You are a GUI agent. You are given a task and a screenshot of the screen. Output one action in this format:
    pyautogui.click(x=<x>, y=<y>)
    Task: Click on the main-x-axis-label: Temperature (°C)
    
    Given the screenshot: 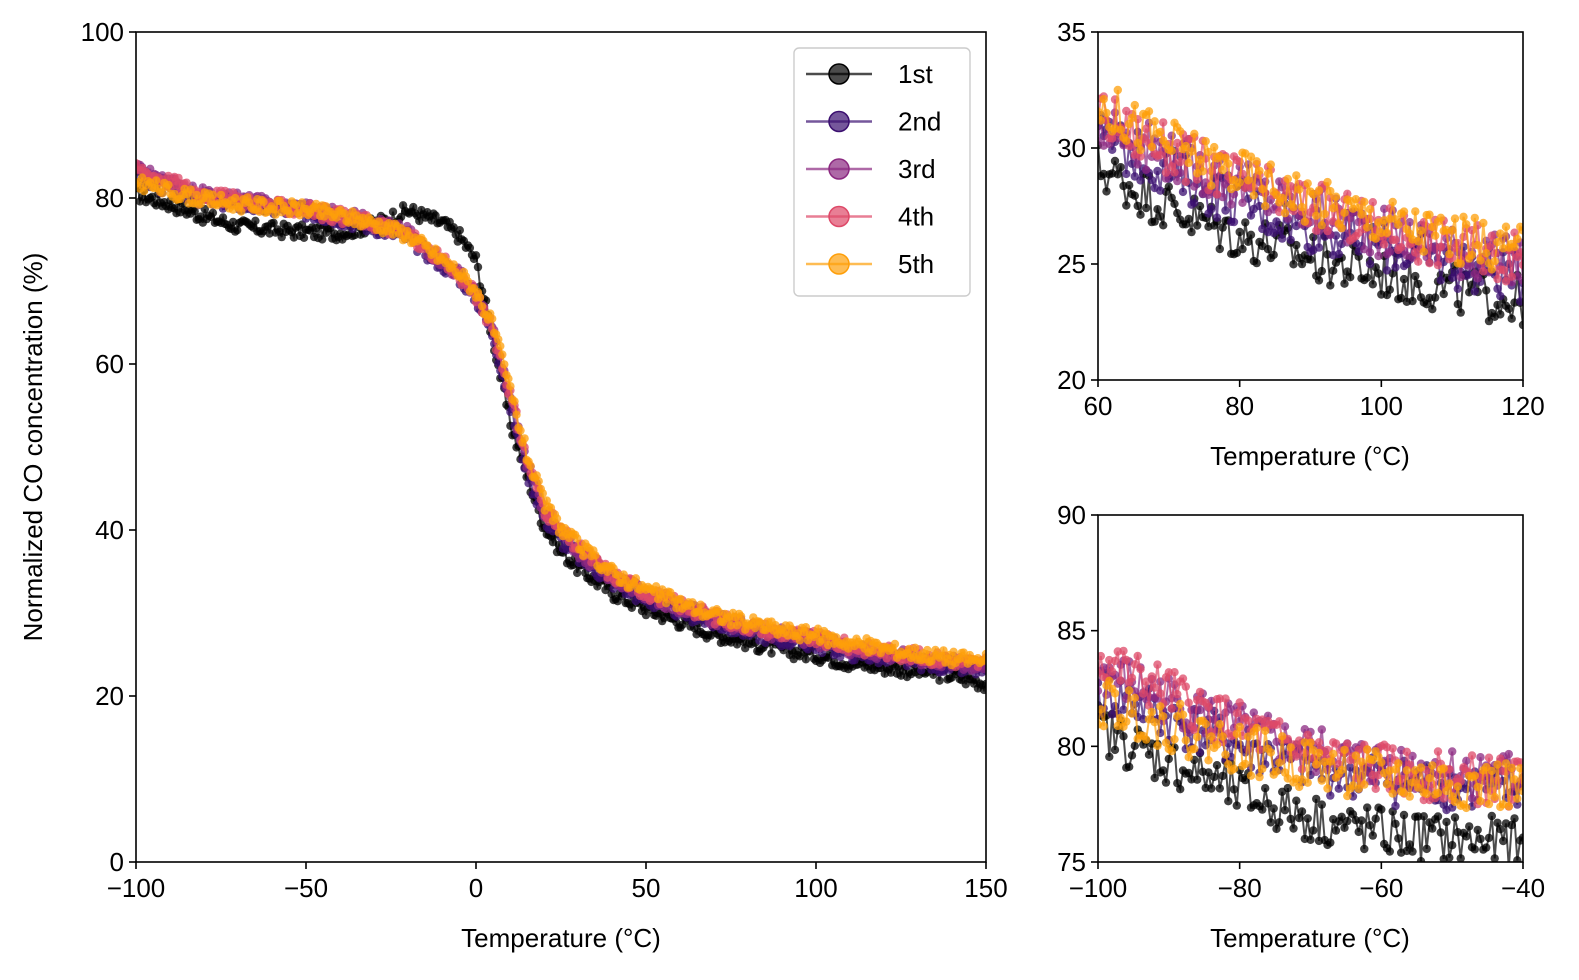 What is the action you would take?
    pyautogui.click(x=561, y=938)
    